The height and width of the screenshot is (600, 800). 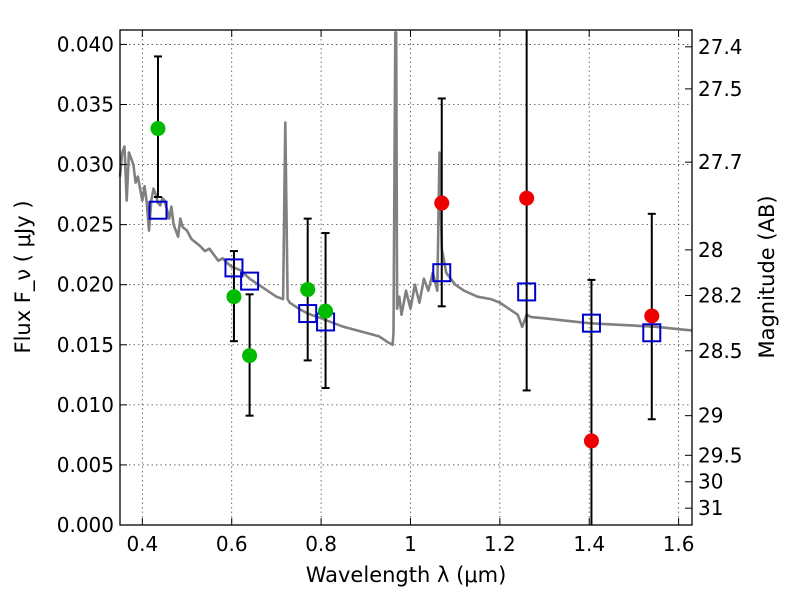 I want to click on right-axis-label: Magnitude (AB), so click(x=767, y=276).